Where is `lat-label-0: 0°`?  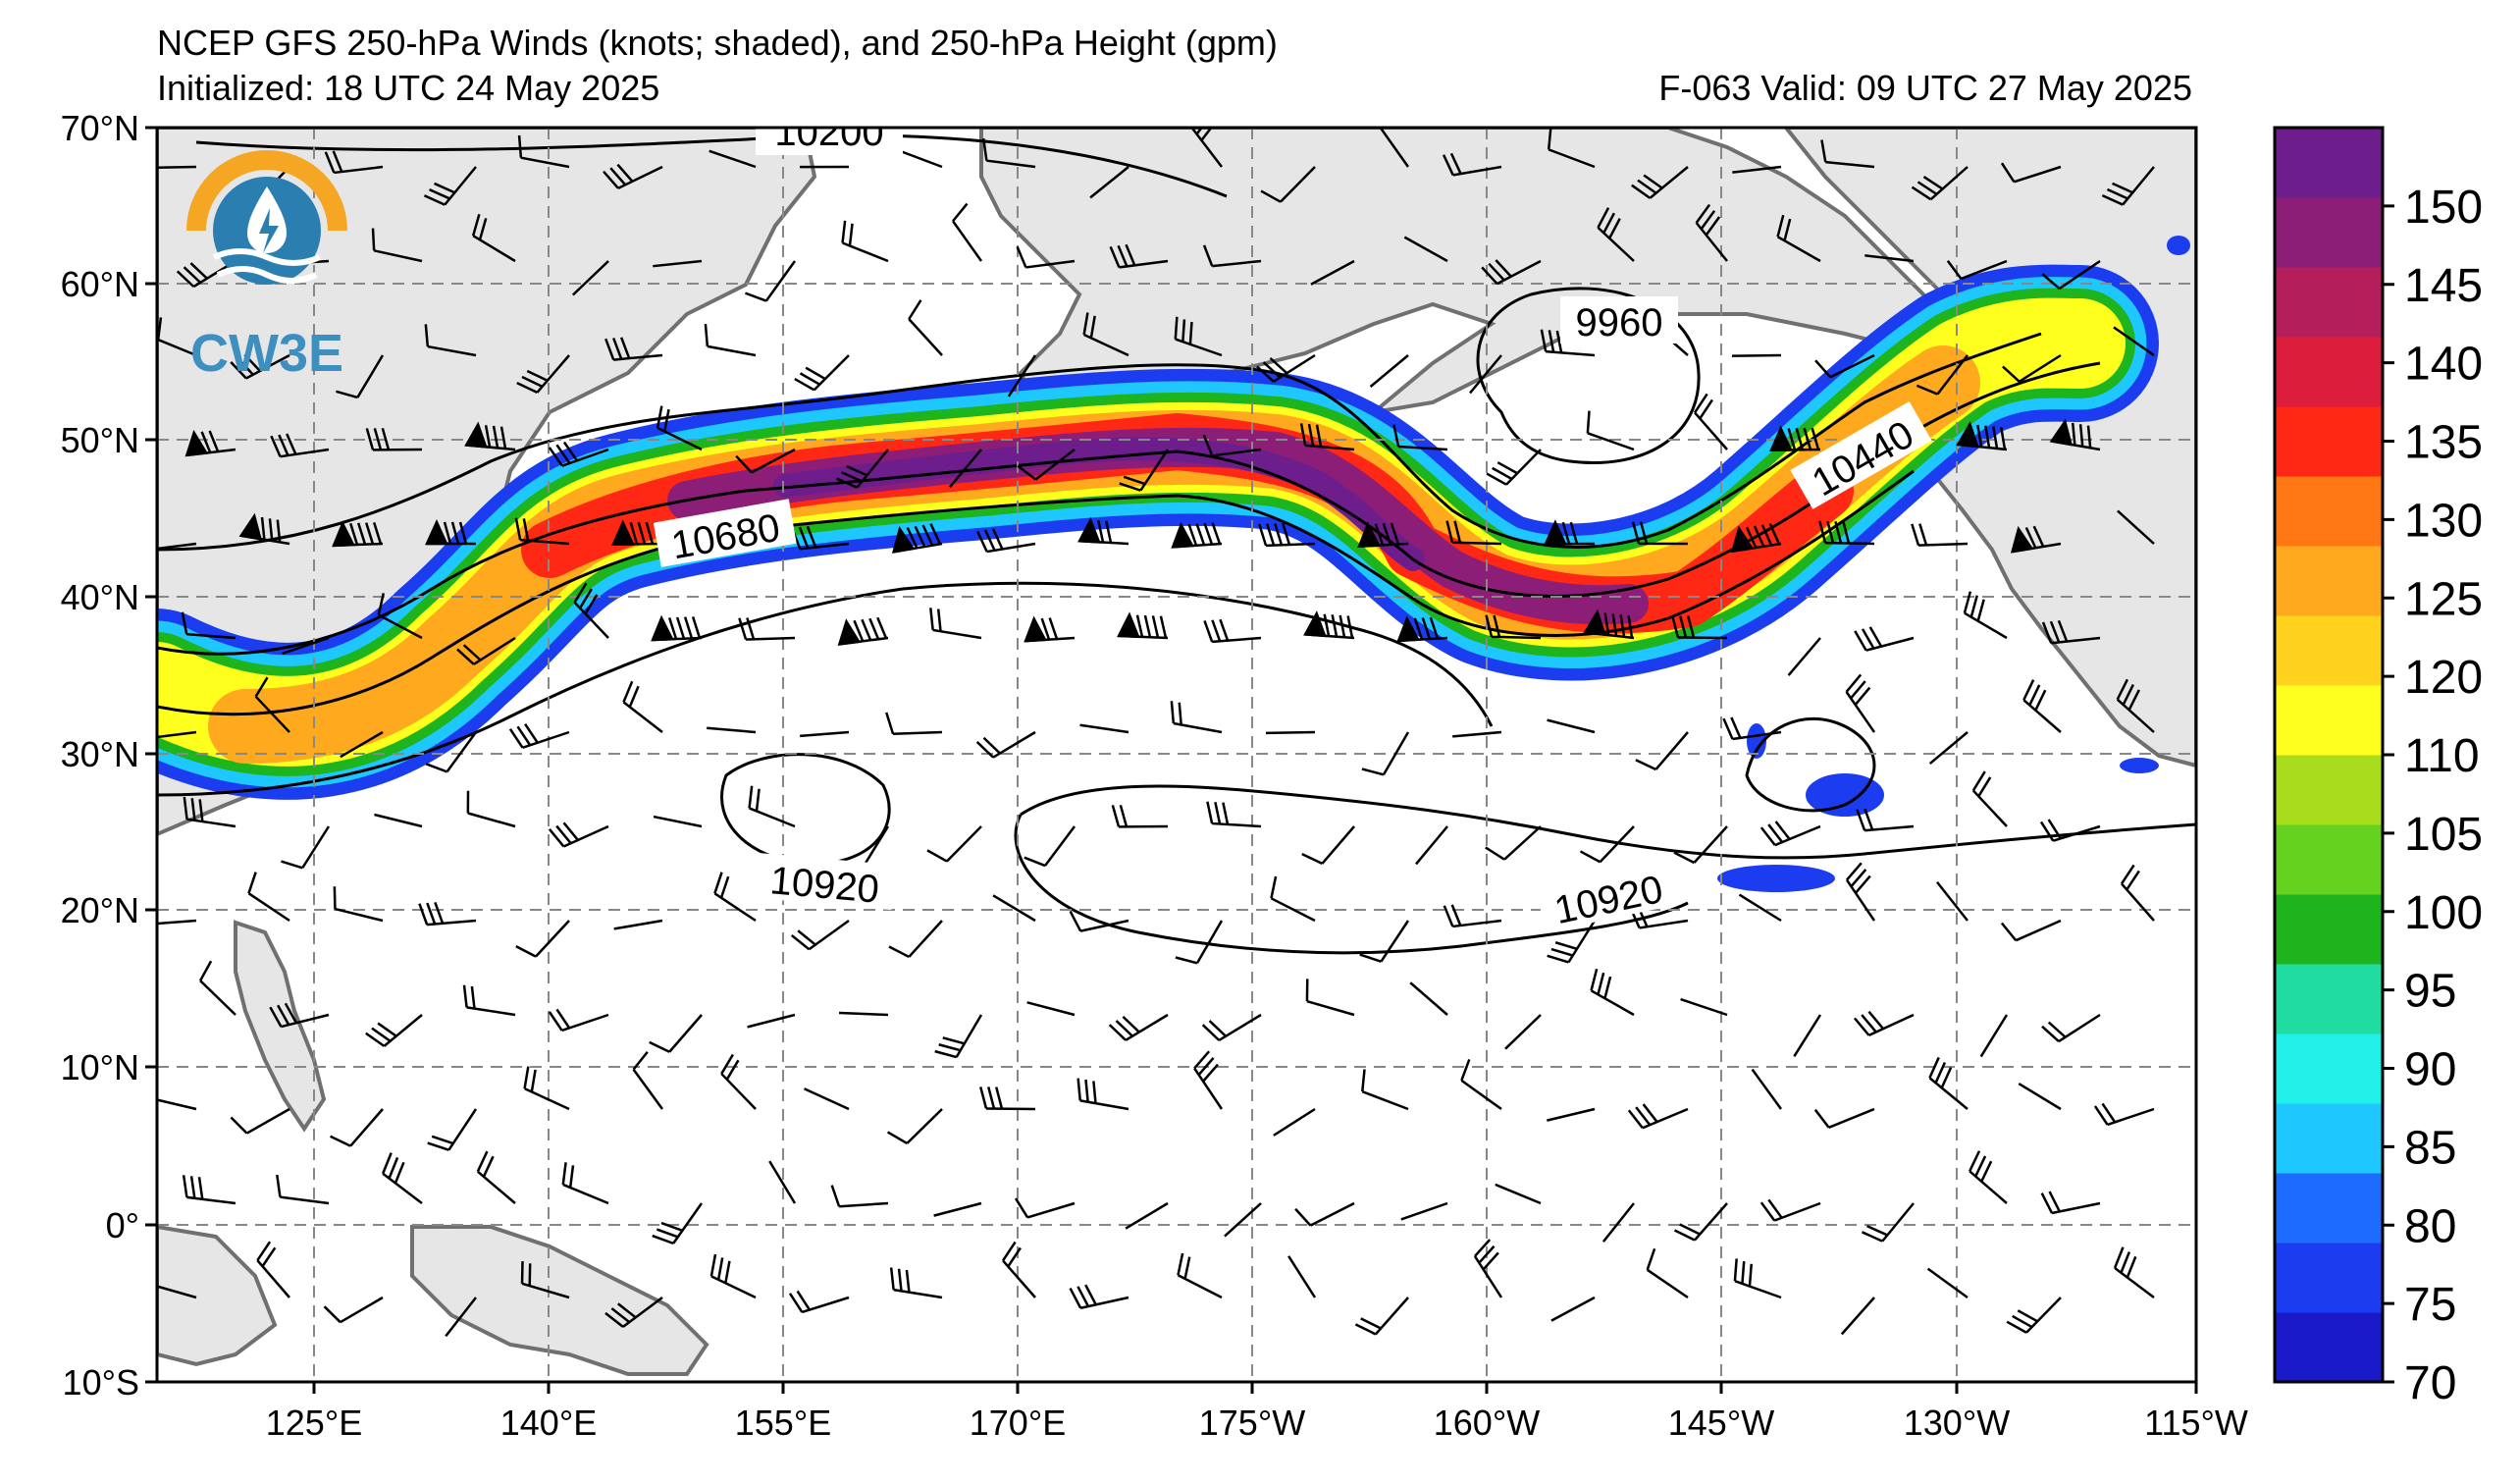 lat-label-0: 0° is located at coordinates (122, 1225).